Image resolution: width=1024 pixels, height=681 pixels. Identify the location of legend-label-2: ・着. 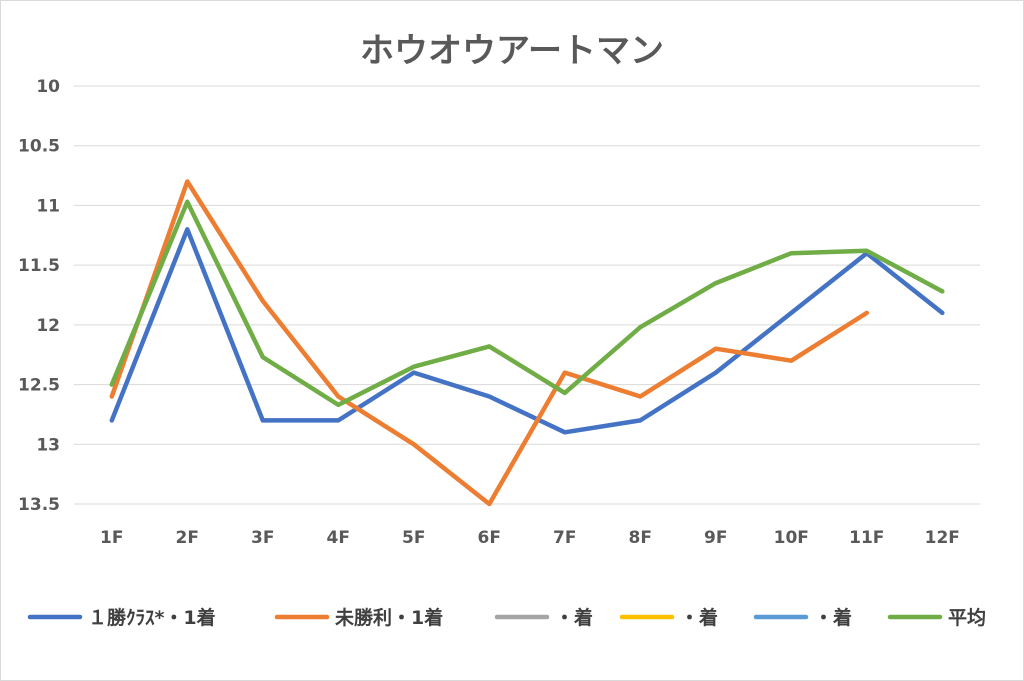
(574, 617).